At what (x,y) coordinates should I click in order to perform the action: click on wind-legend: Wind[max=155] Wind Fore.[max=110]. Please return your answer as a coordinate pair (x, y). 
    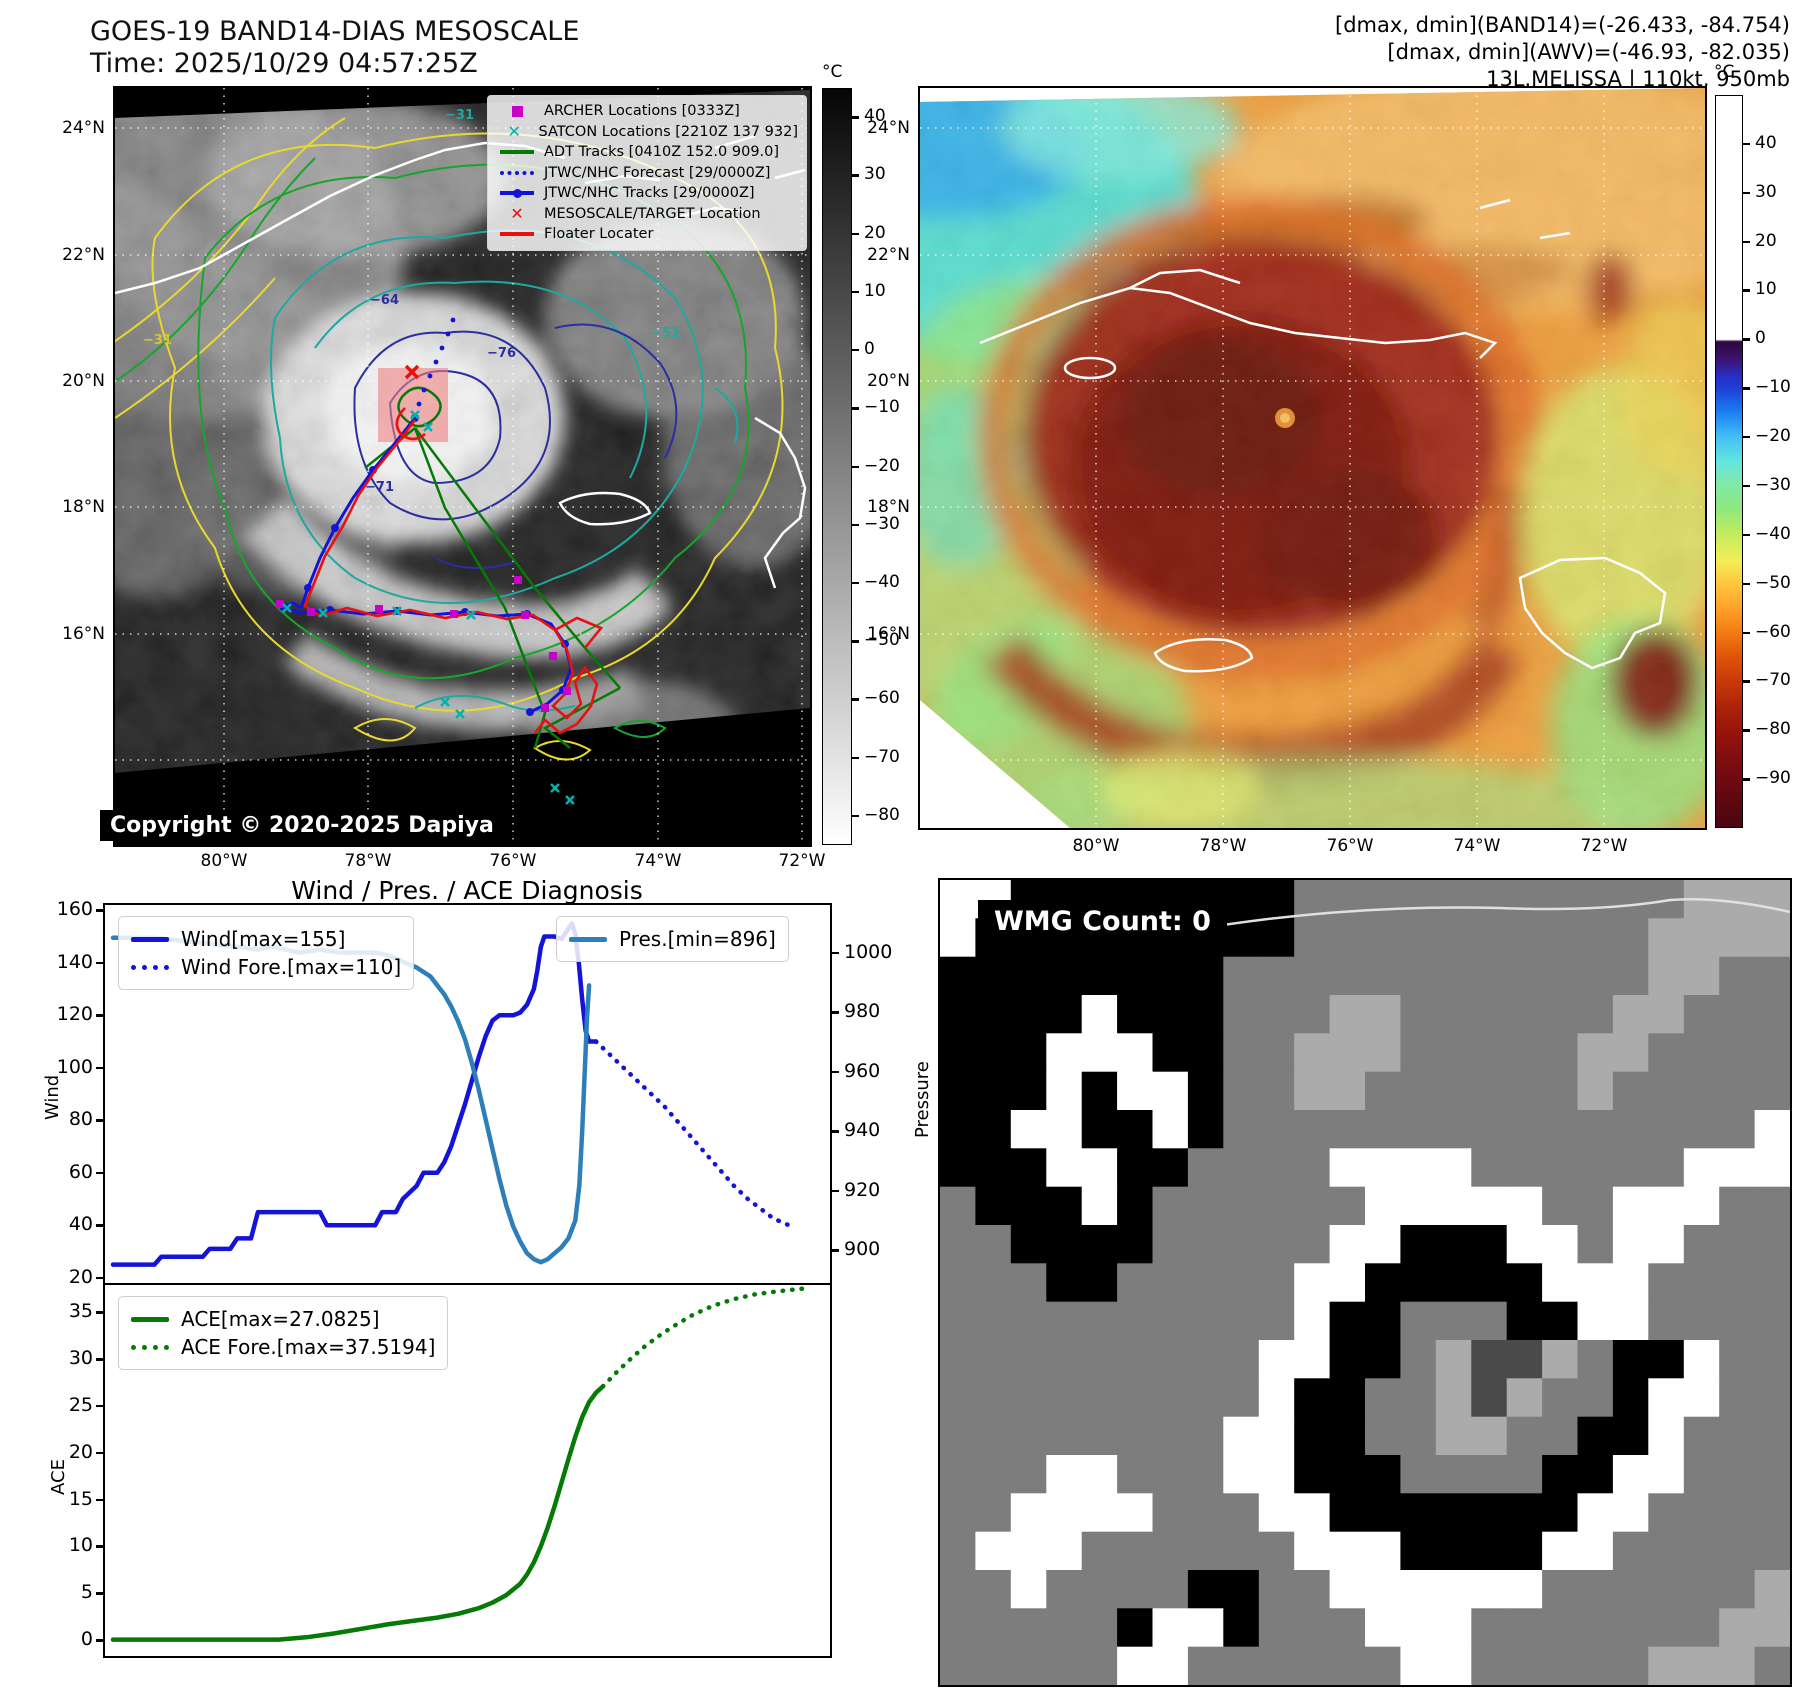
    Looking at the image, I should click on (266, 953).